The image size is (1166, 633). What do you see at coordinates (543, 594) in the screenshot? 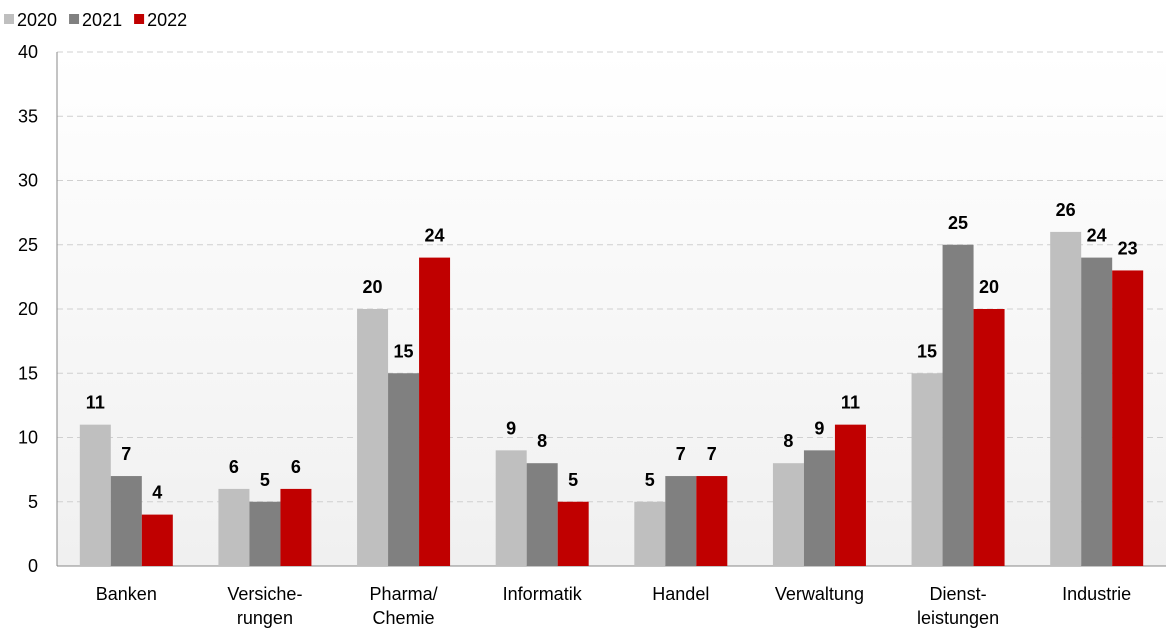
I see `x-tick-label: Informatik` at bounding box center [543, 594].